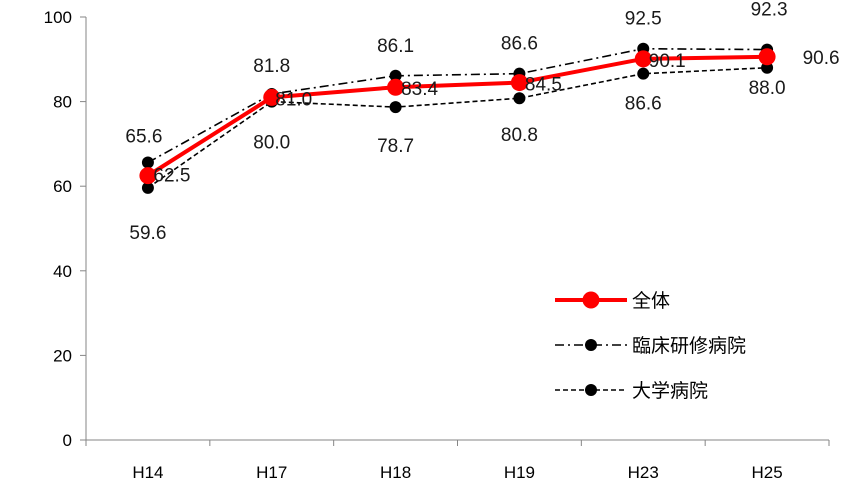  I want to click on x-tick-label: H14, so click(147, 472).